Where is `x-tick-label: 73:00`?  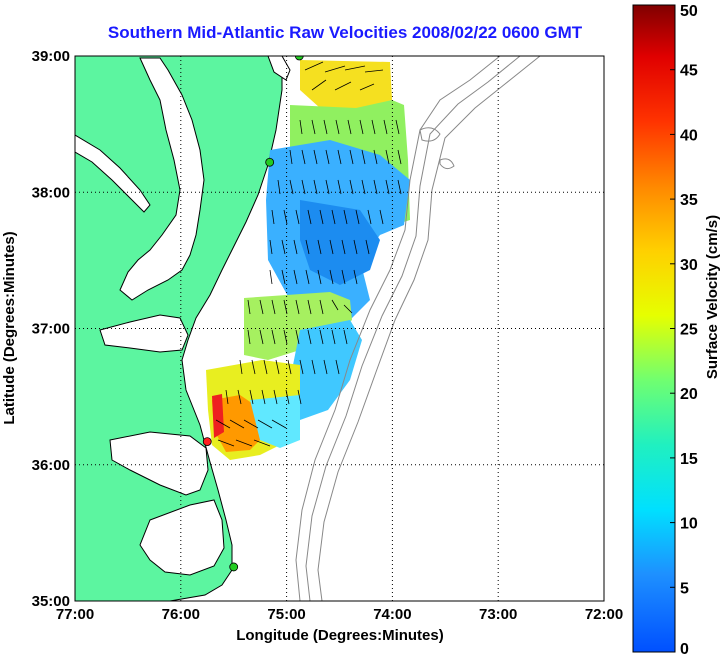 x-tick-label: 73:00 is located at coordinates (498, 614).